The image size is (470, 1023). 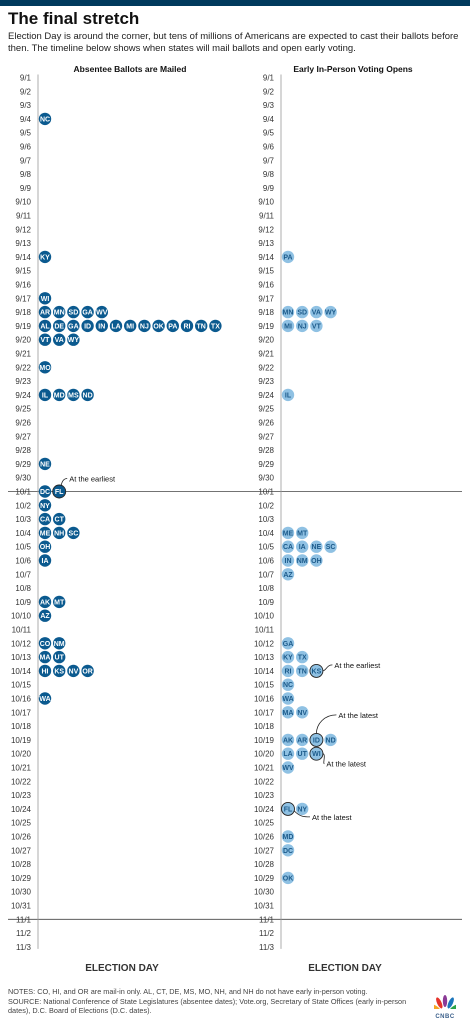 I want to click on tick-label: 9/2, so click(x=26, y=91).